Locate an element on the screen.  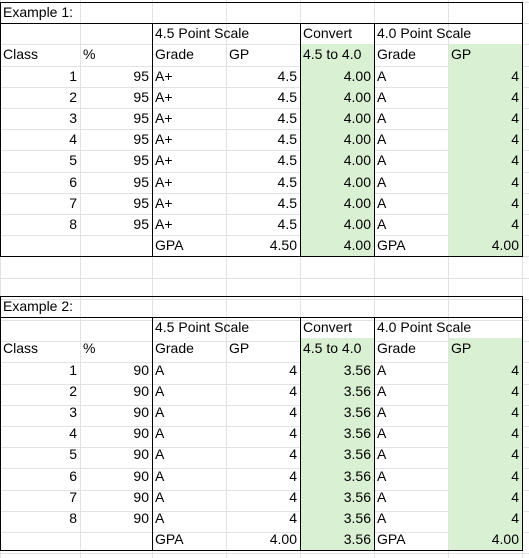
column-header-percent: % is located at coordinates (89, 348).